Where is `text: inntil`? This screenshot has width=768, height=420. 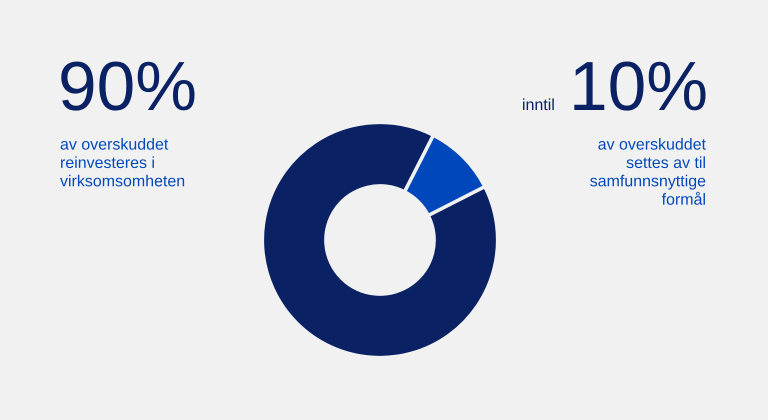
text: inntil is located at coordinates (538, 104).